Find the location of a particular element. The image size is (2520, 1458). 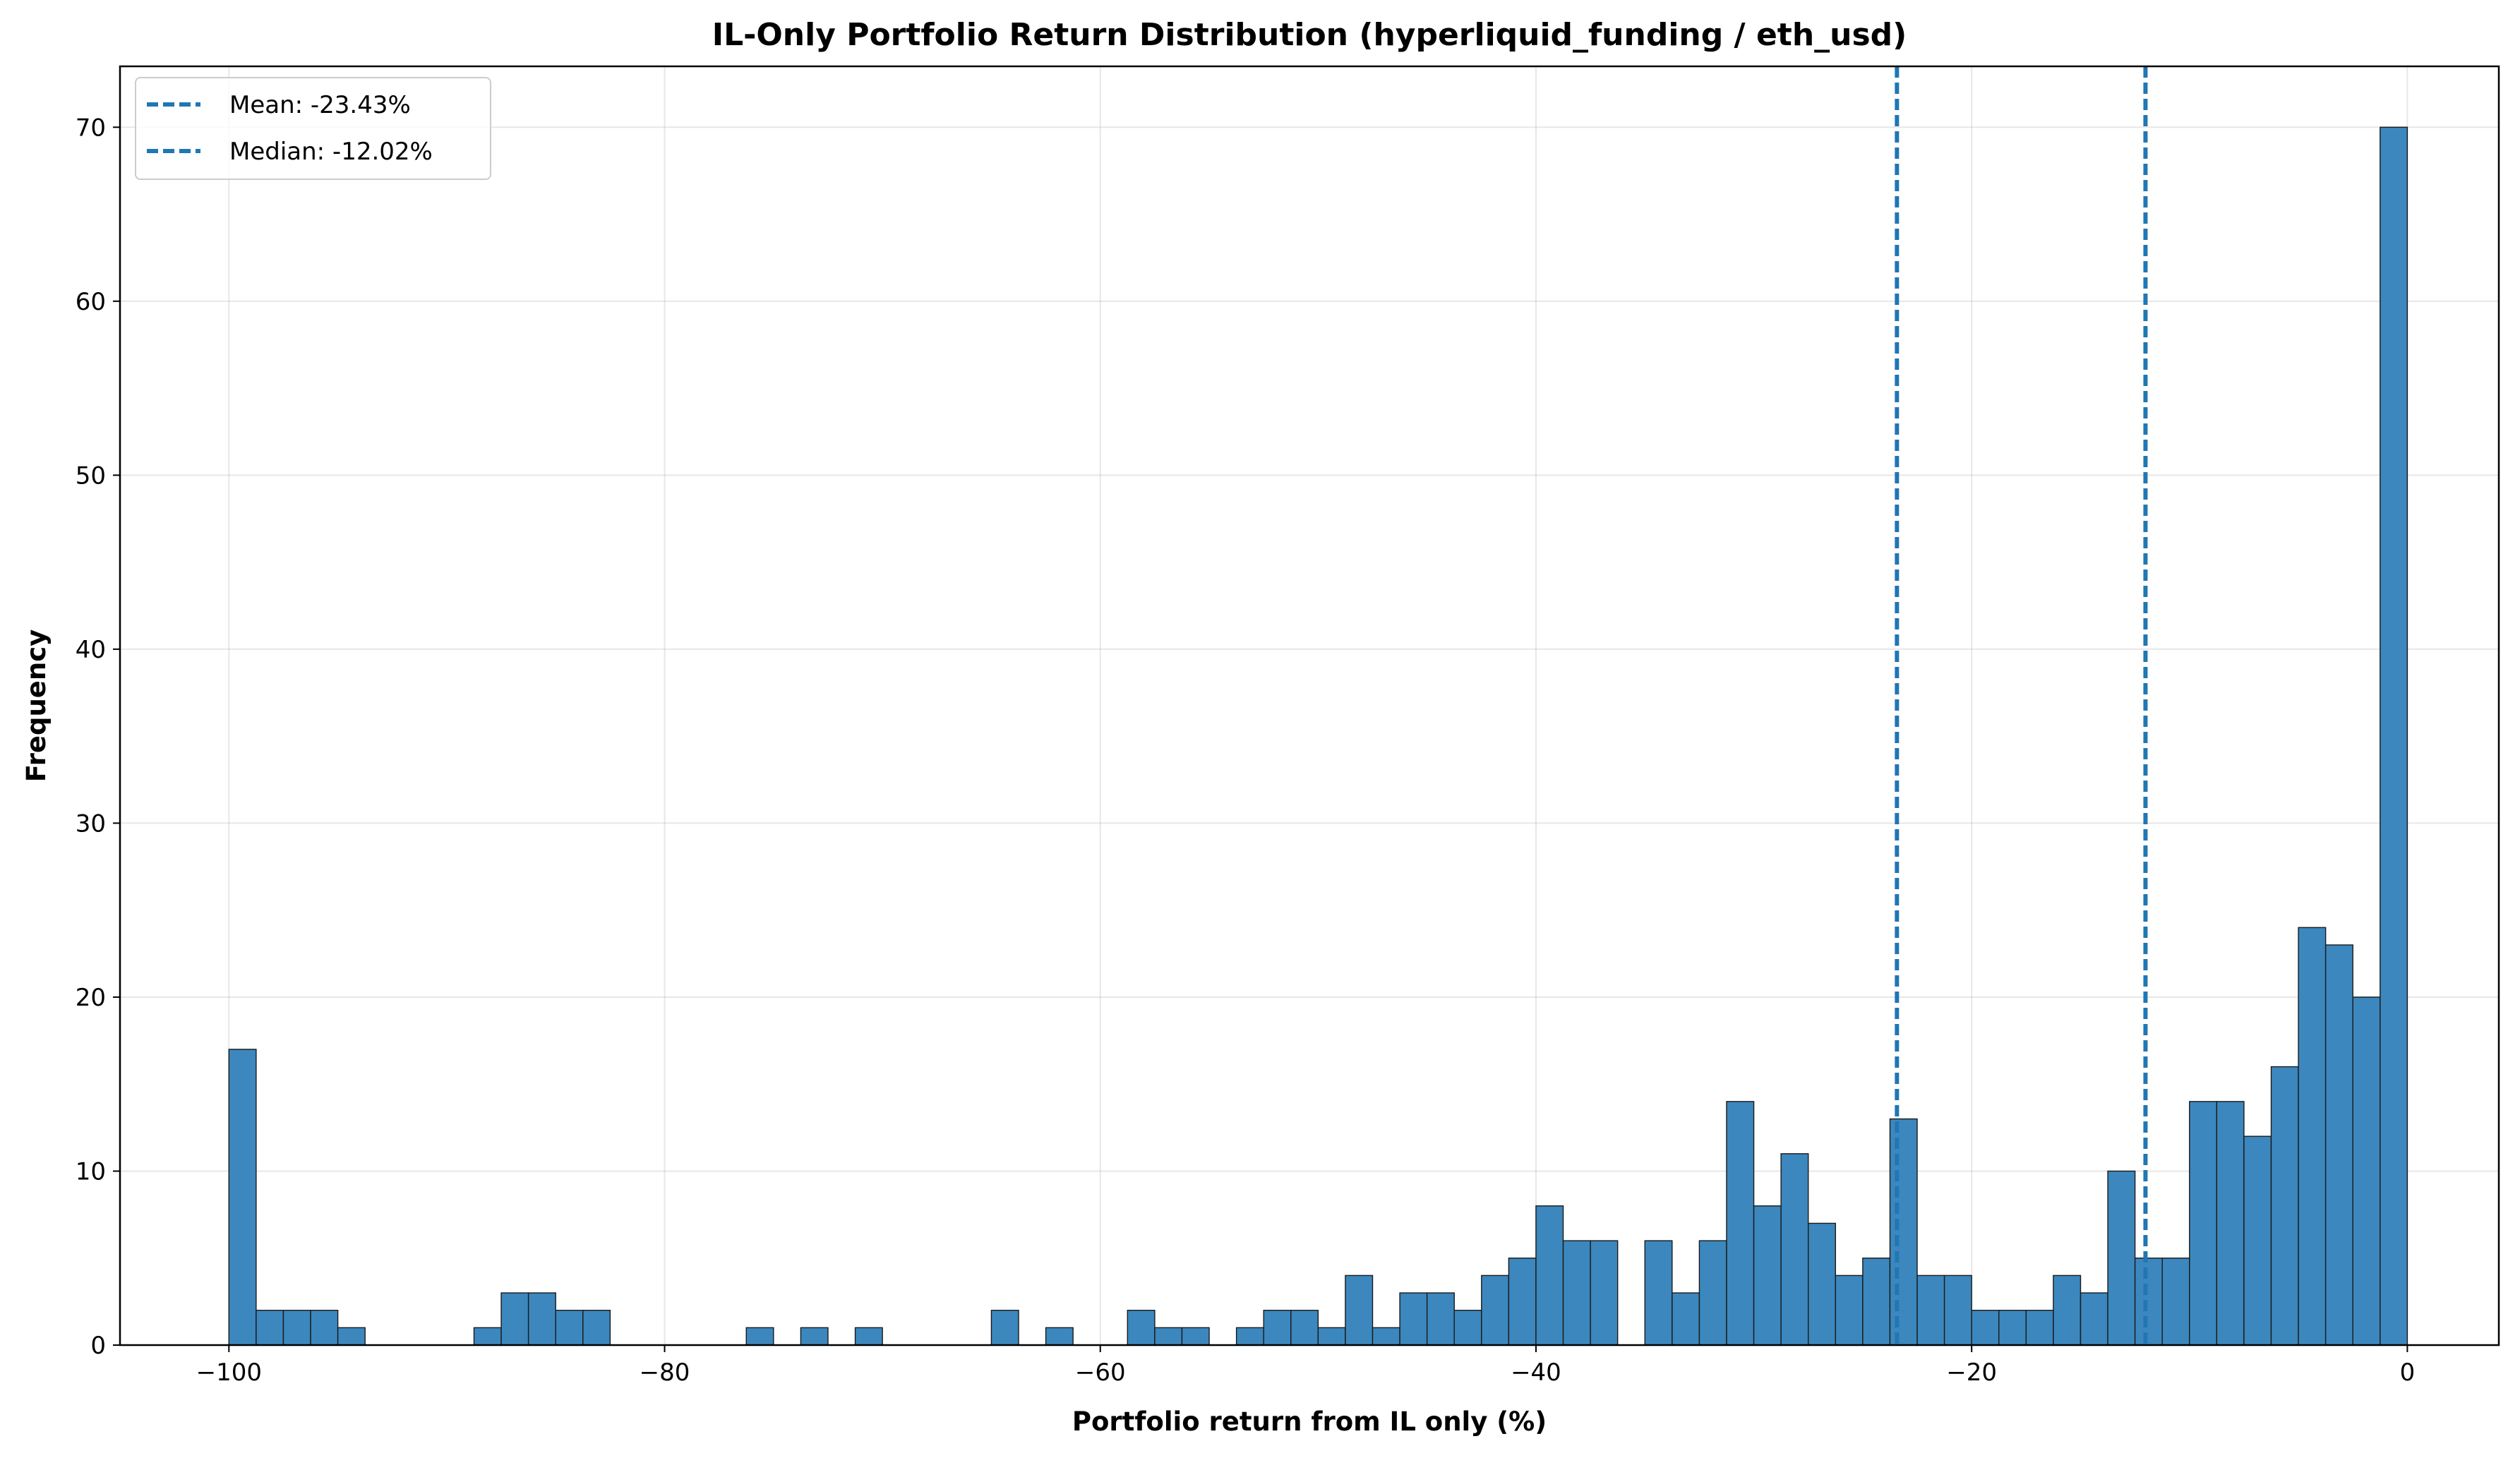

x-tick-label: 0 is located at coordinates (2408, 1373).